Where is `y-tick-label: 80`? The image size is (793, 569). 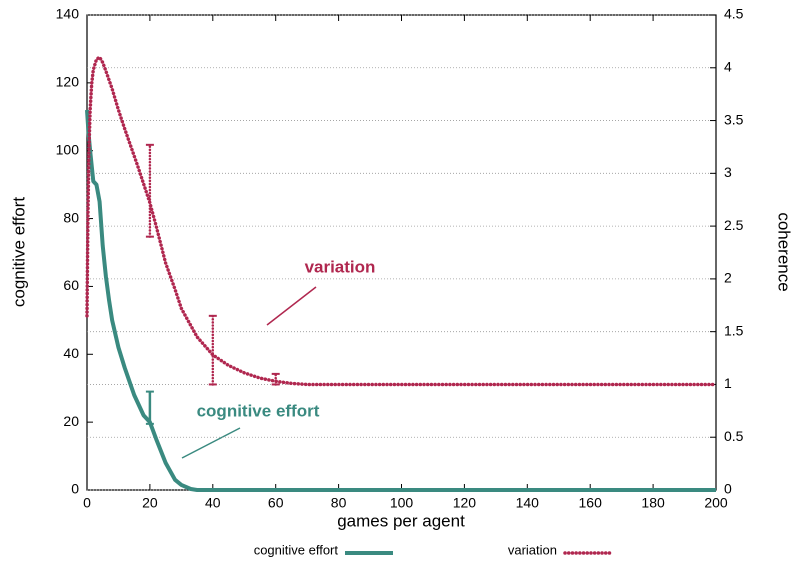
y-tick-label: 80 is located at coordinates (71, 217).